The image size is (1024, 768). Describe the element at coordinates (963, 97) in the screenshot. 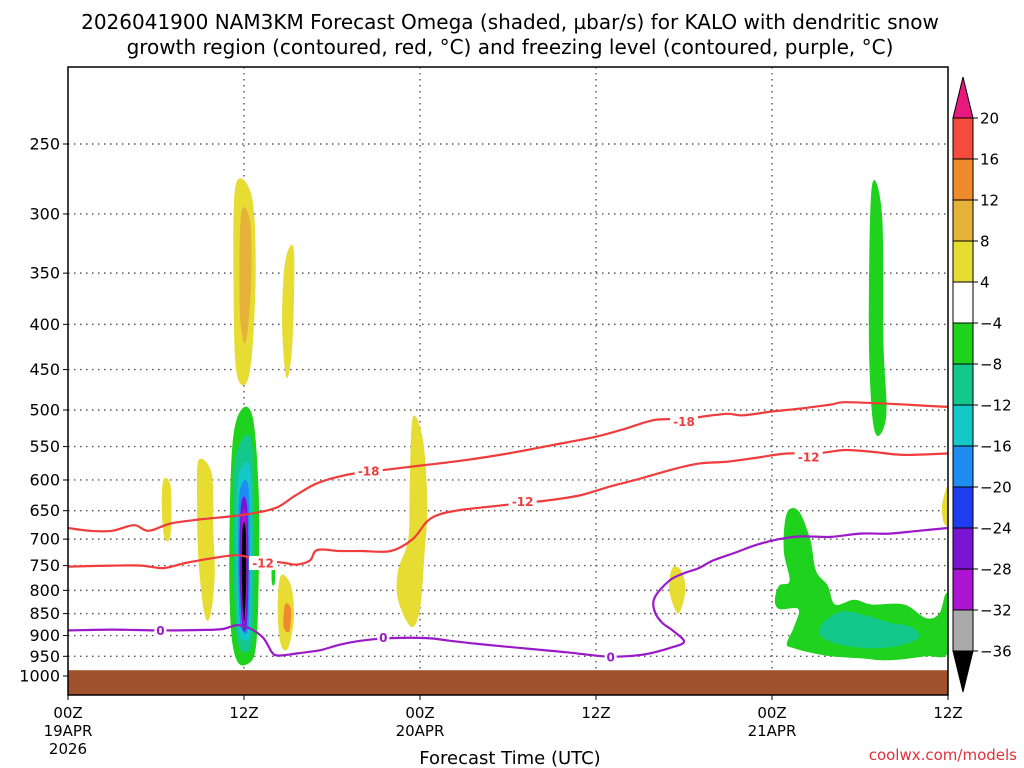

I see `colorbar-swatch-top` at that location.